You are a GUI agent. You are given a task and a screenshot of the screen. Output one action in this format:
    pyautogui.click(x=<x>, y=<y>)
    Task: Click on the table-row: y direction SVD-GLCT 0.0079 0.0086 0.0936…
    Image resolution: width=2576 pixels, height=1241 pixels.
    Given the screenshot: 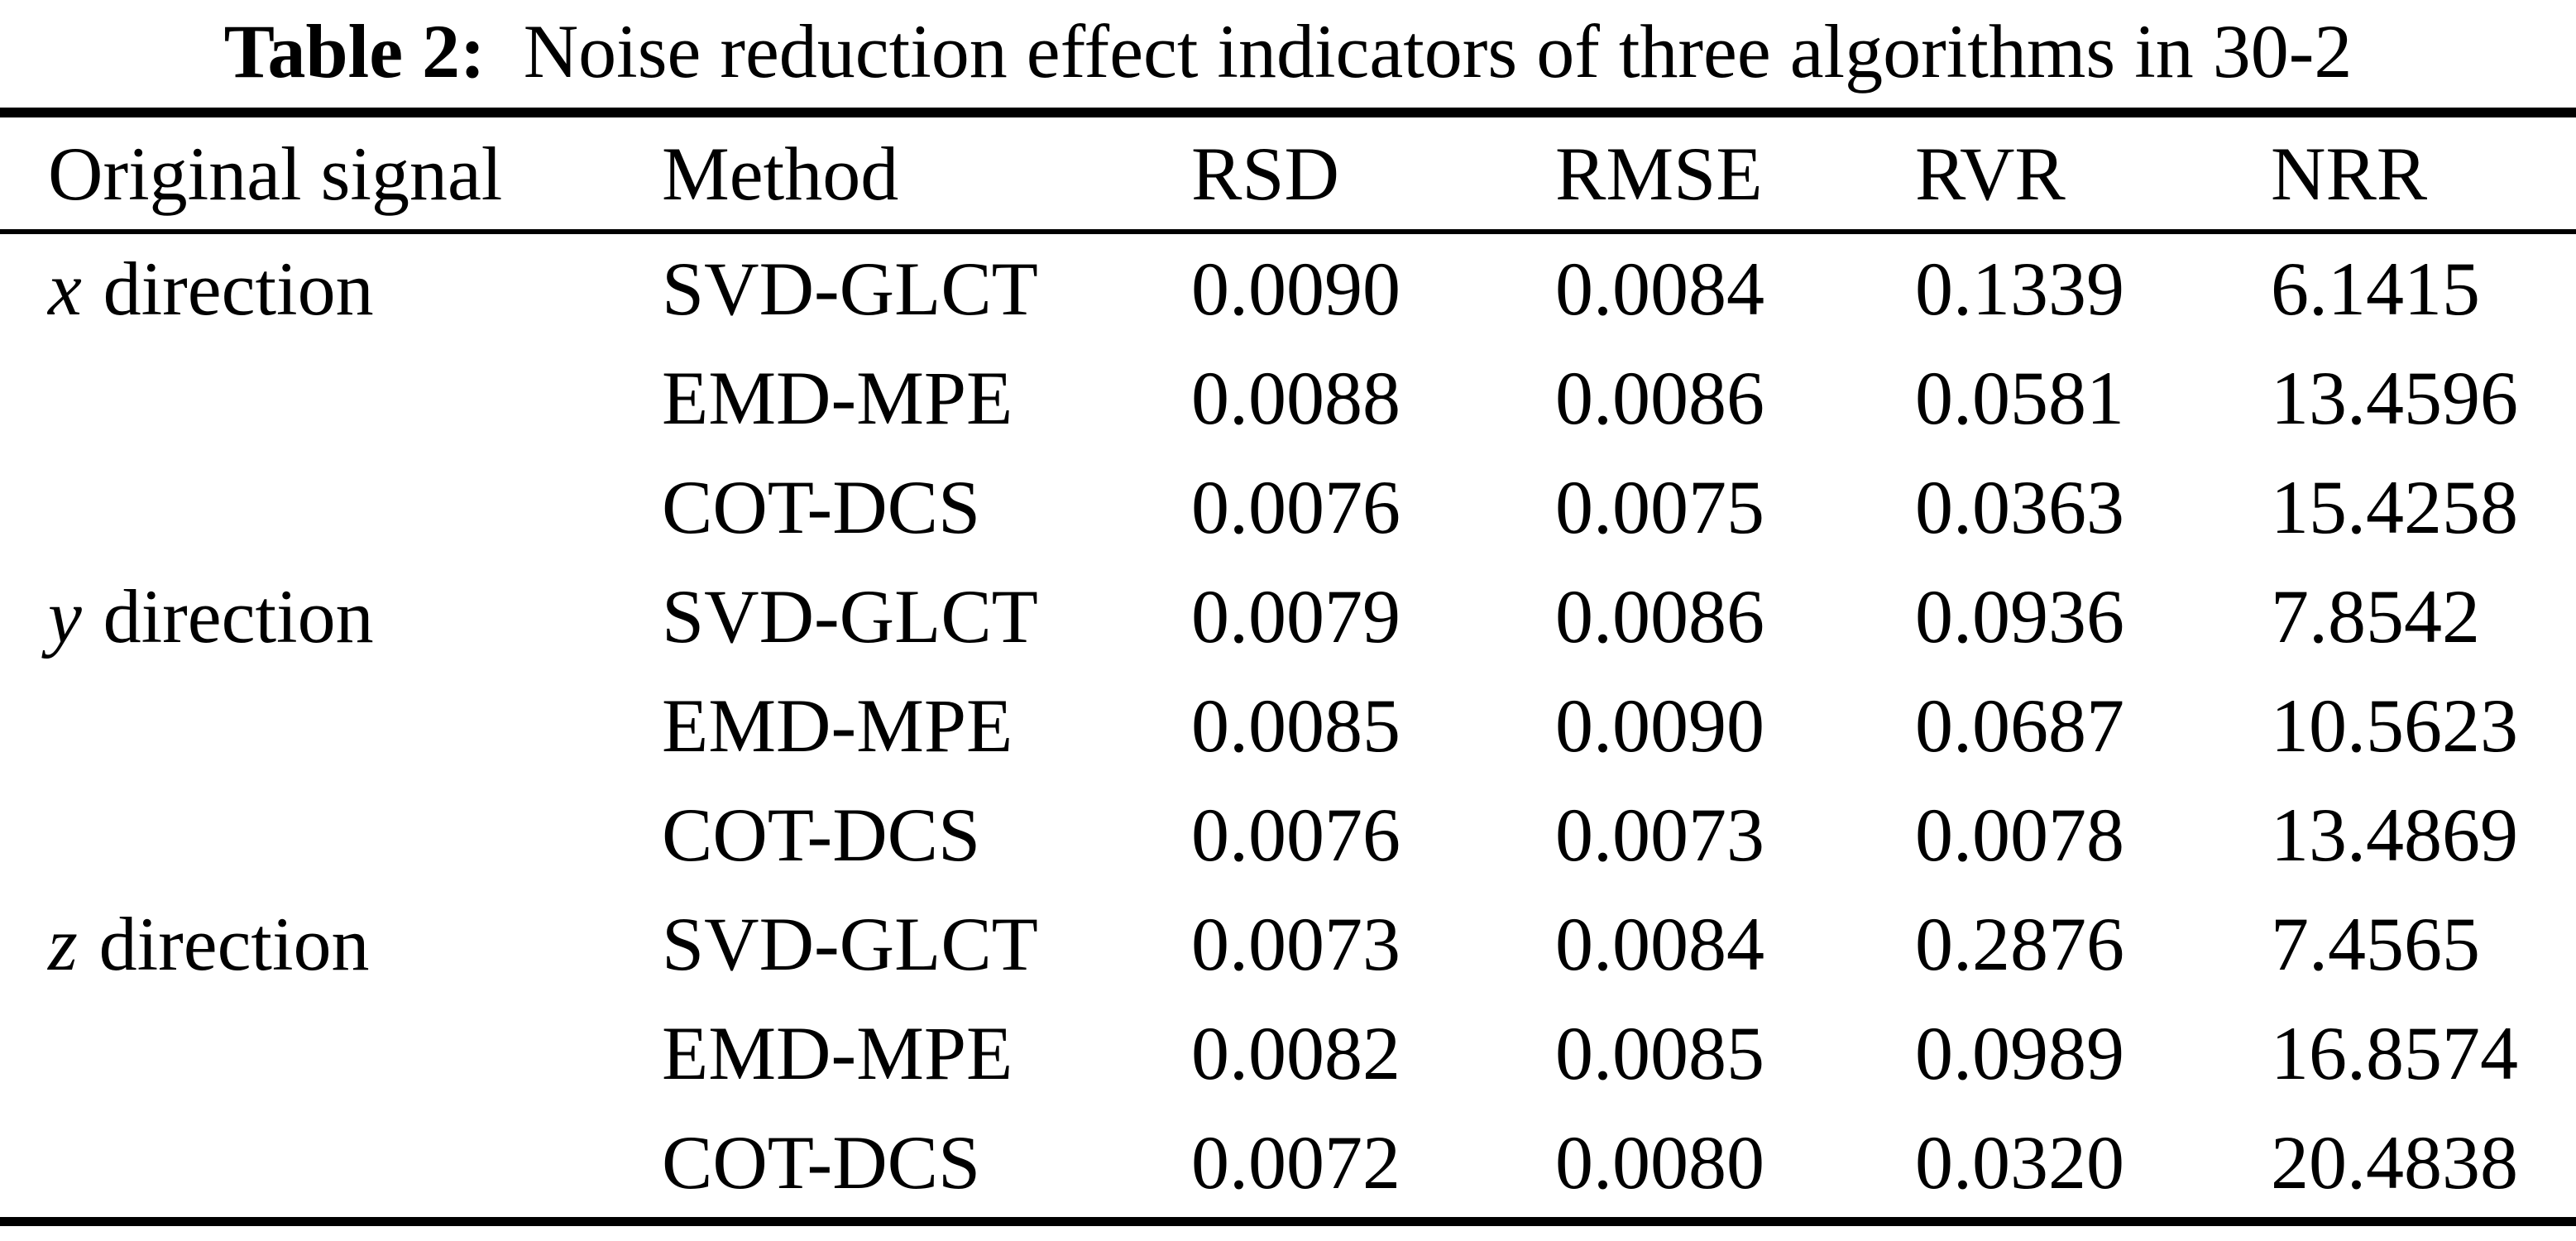 What is the action you would take?
    pyautogui.click(x=1288, y=616)
    